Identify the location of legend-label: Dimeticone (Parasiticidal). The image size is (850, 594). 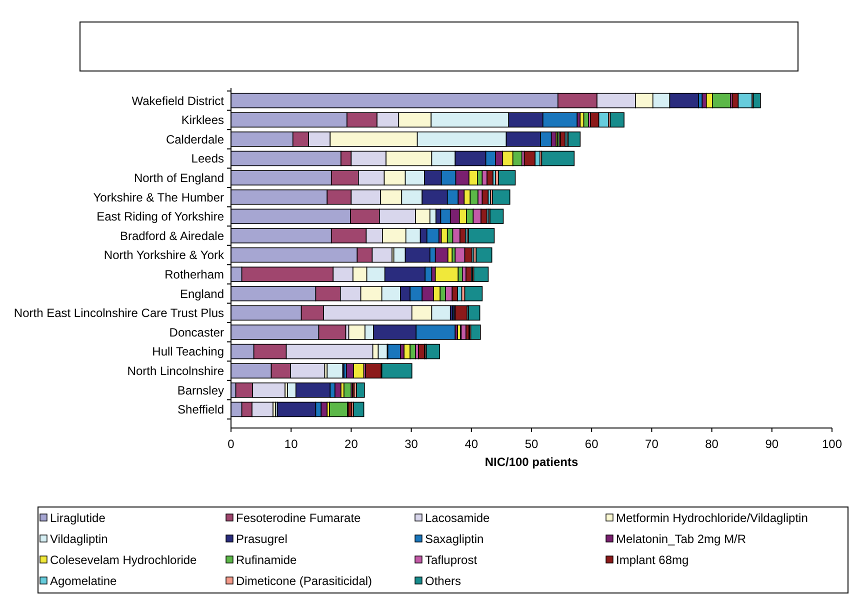
(304, 581).